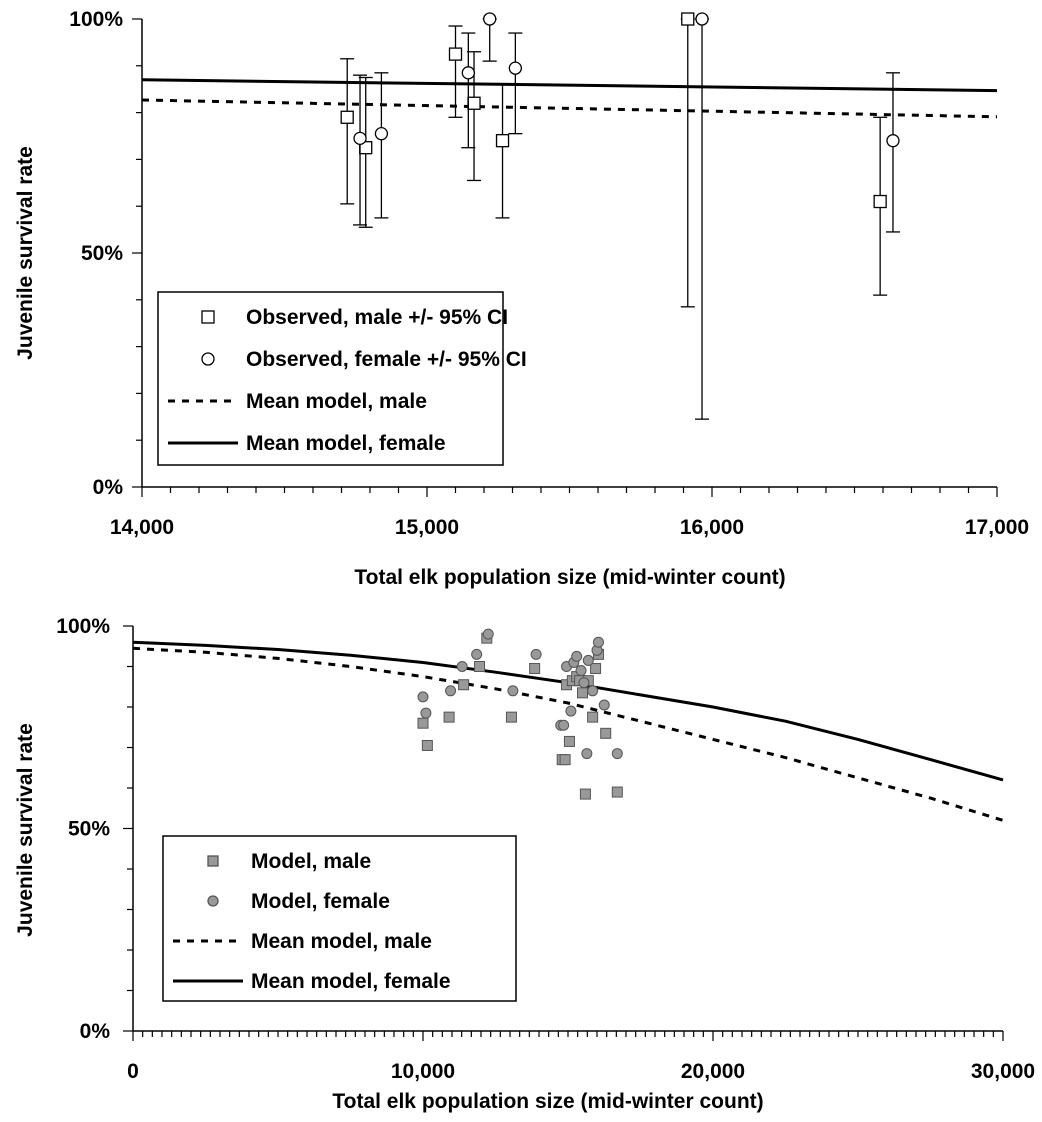 The image size is (1042, 1122). I want to click on top-y-tick-label: 100%, so click(96, 19).